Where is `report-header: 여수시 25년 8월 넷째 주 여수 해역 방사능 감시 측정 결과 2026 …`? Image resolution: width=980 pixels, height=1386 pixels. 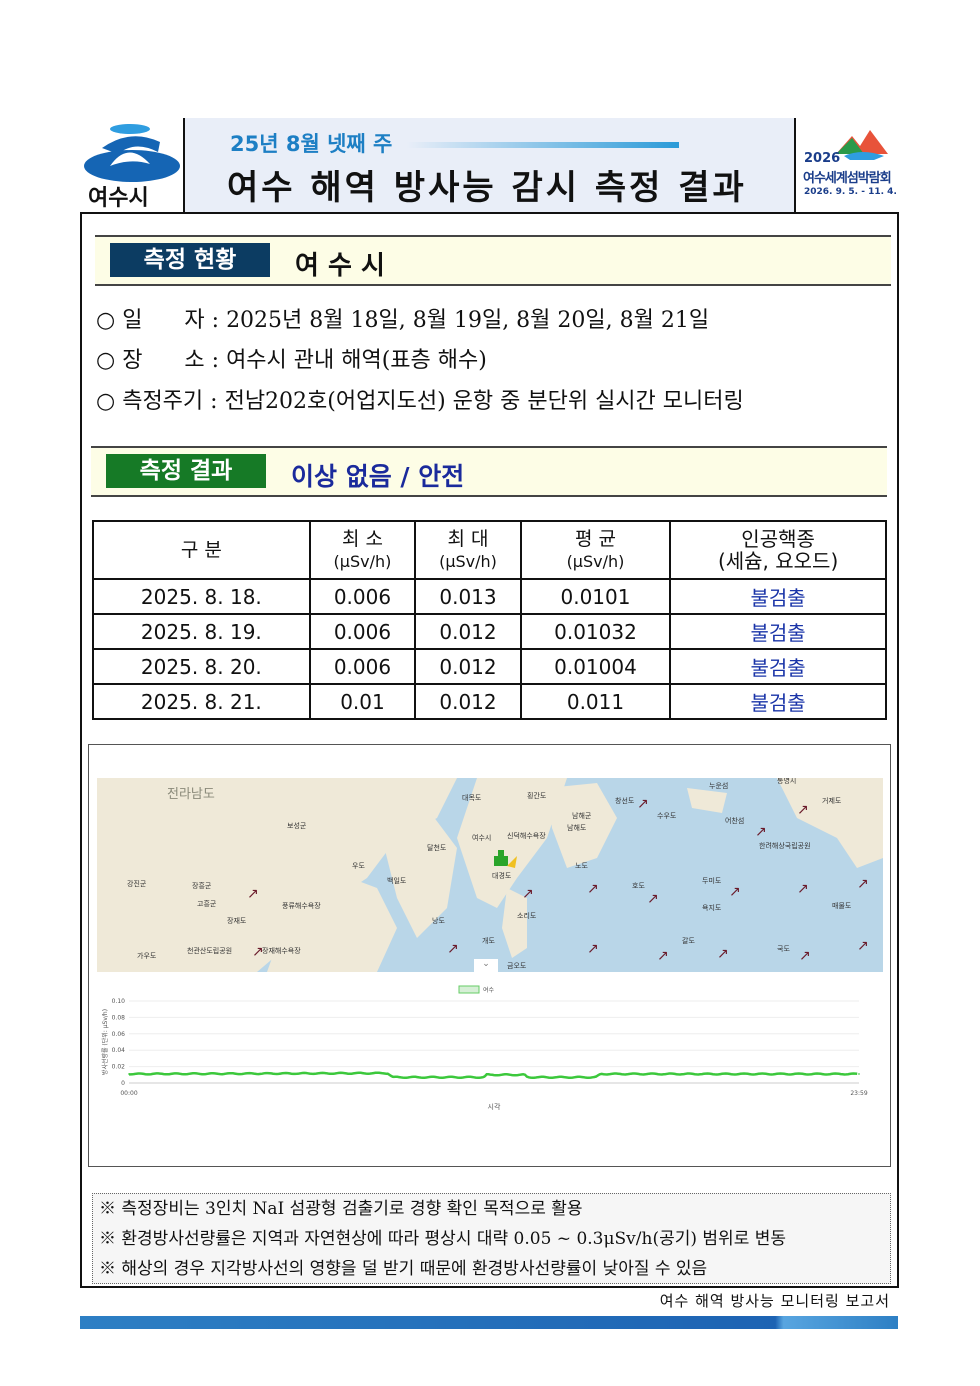 report-header: 여수시 25년 8월 넷째 주 여수 해역 방사능 감시 측정 결과 2026 … is located at coordinates (489, 166).